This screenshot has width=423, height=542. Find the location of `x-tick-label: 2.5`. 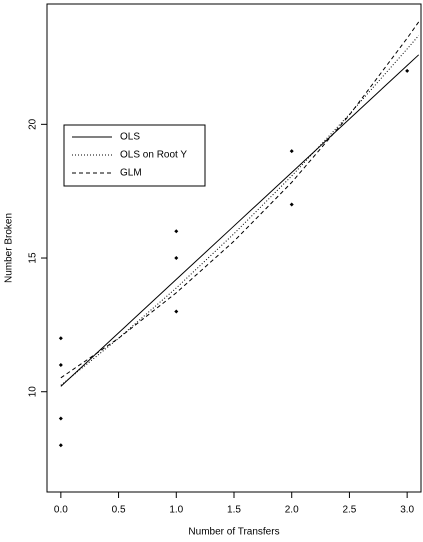

x-tick-label: 2.5 is located at coordinates (349, 510).